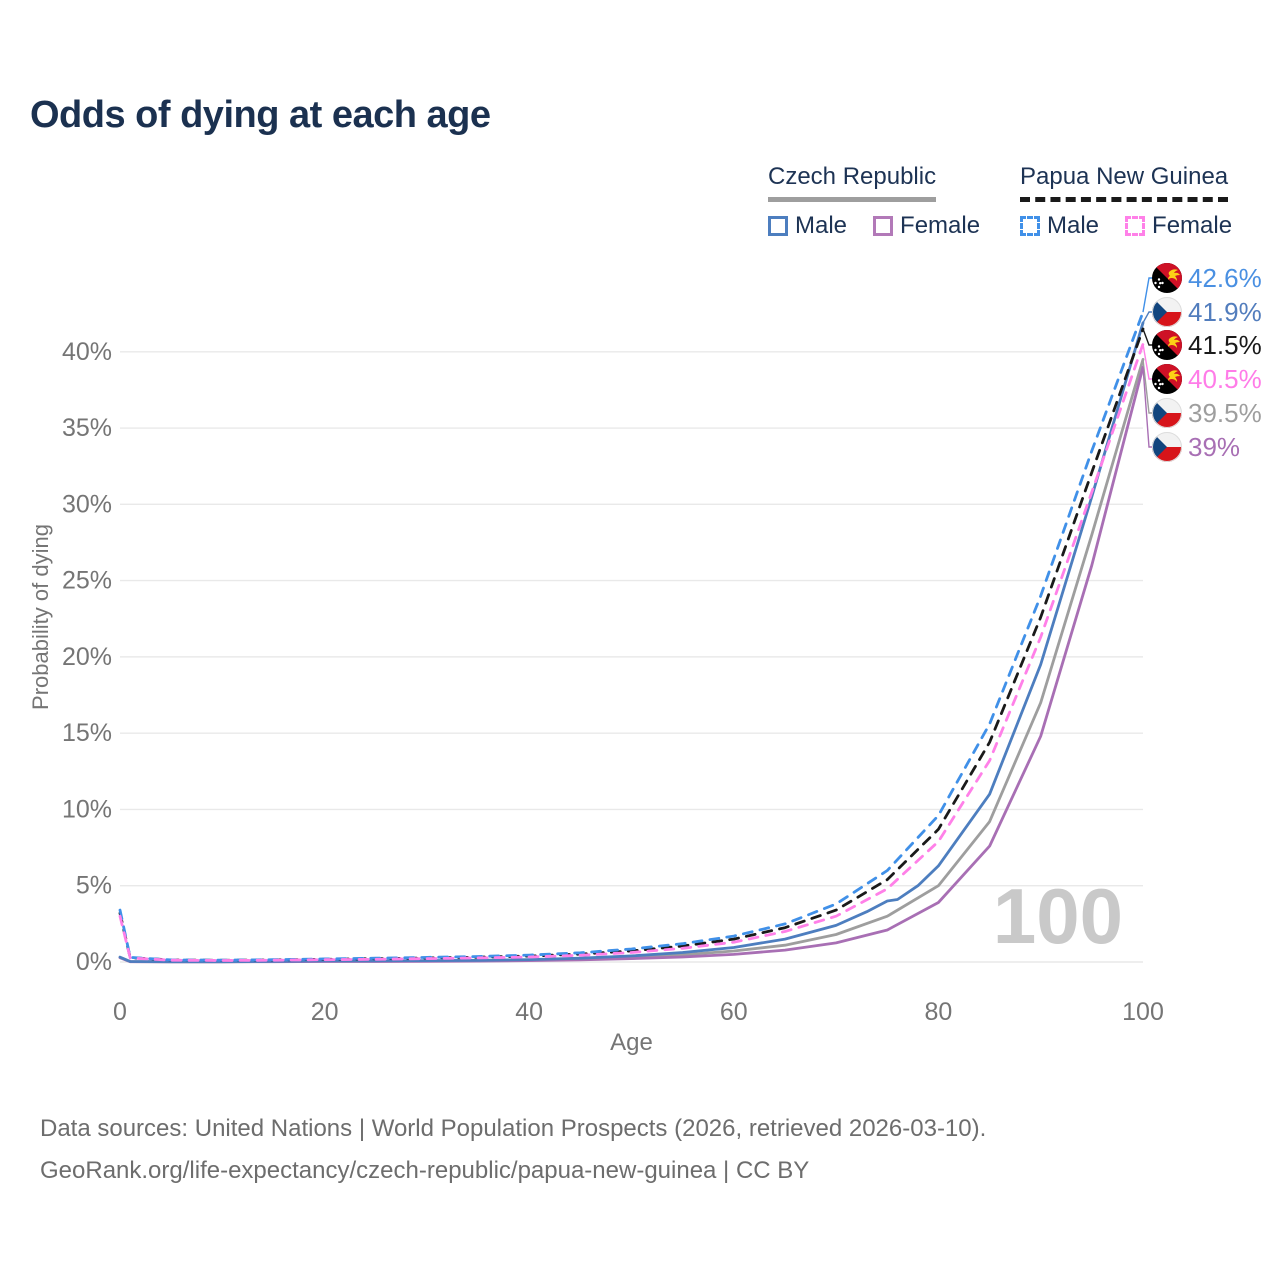  I want to click on legend-label-png-male: Male, so click(1073, 225).